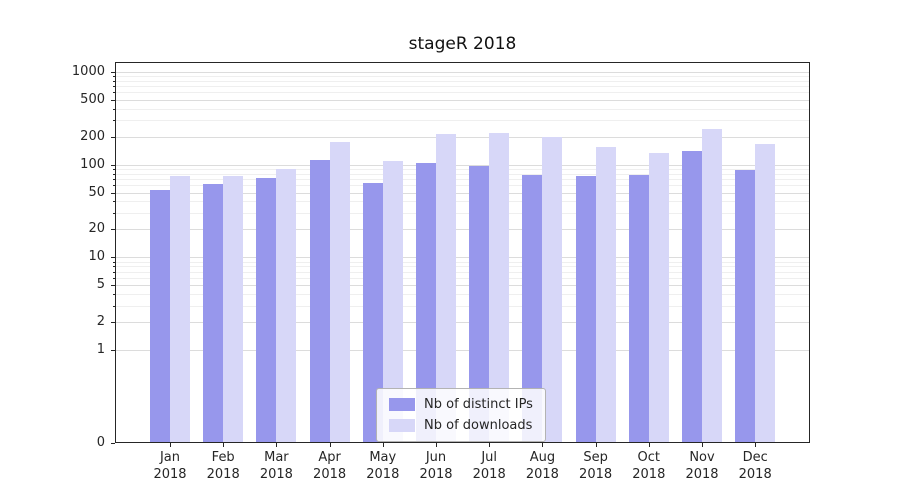 This screenshot has height=500, width=900. What do you see at coordinates (478, 404) in the screenshot?
I see `legend-label-distinct-ips: Nb of distinct IPs` at bounding box center [478, 404].